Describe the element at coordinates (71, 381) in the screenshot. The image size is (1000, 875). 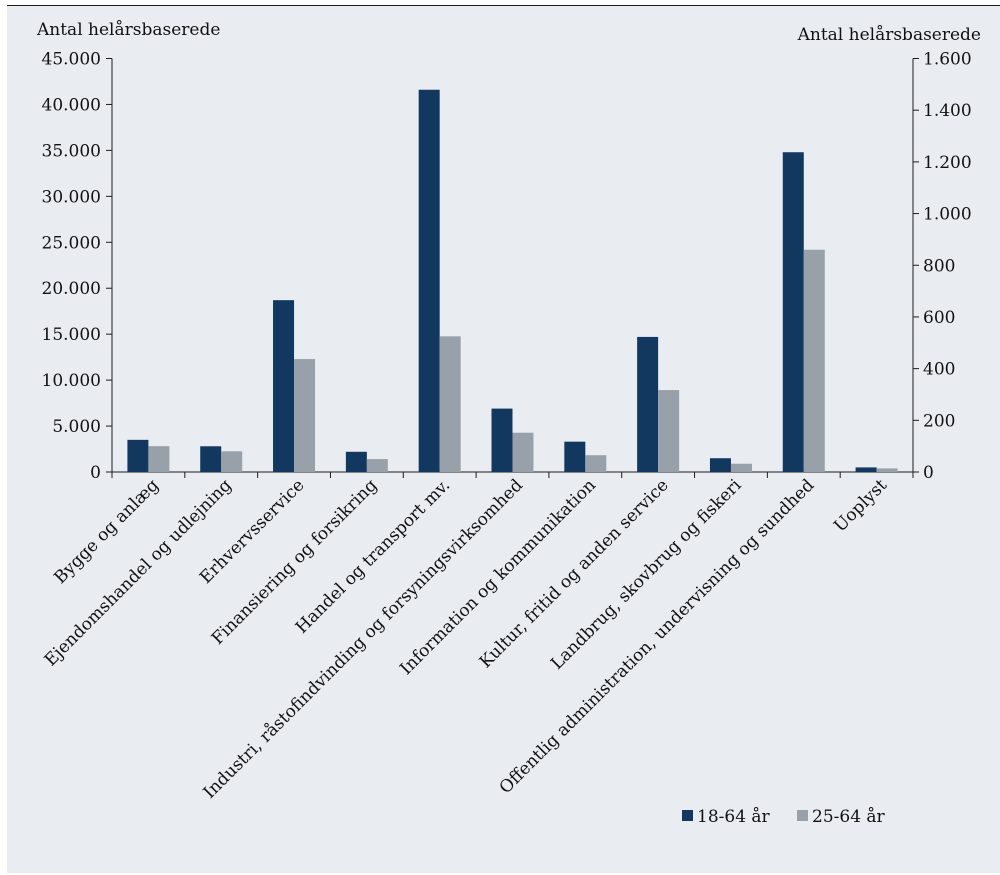
I see `left-tick-label: 10.000` at that location.